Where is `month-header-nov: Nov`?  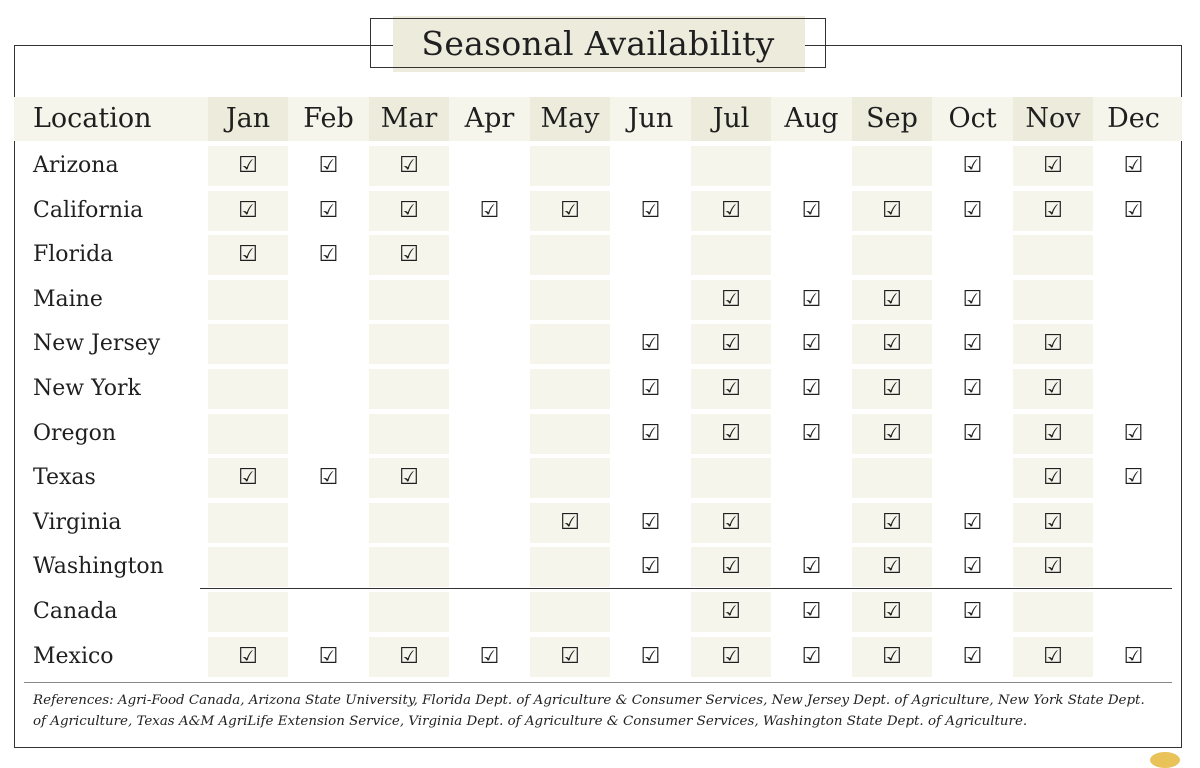 month-header-nov: Nov is located at coordinates (1053, 118).